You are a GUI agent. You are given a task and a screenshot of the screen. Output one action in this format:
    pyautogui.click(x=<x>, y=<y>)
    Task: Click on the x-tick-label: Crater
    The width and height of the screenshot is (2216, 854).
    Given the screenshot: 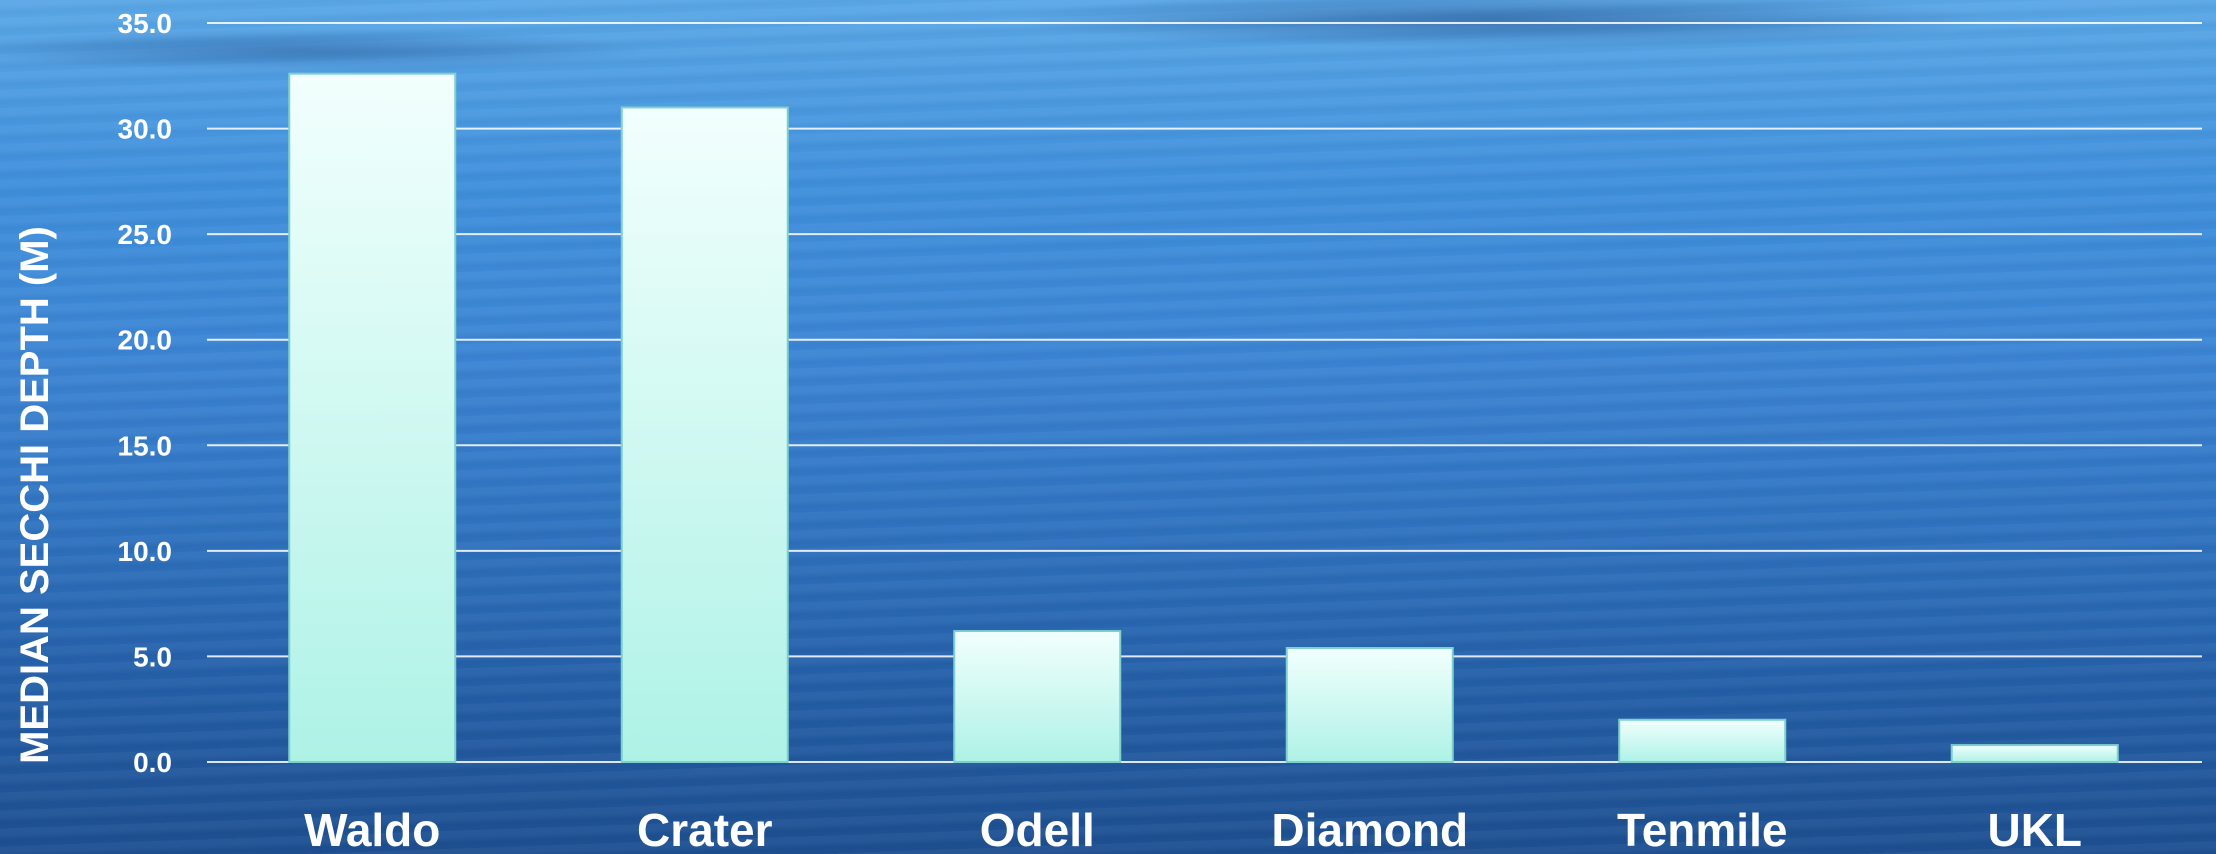 What is the action you would take?
    pyautogui.click(x=705, y=829)
    